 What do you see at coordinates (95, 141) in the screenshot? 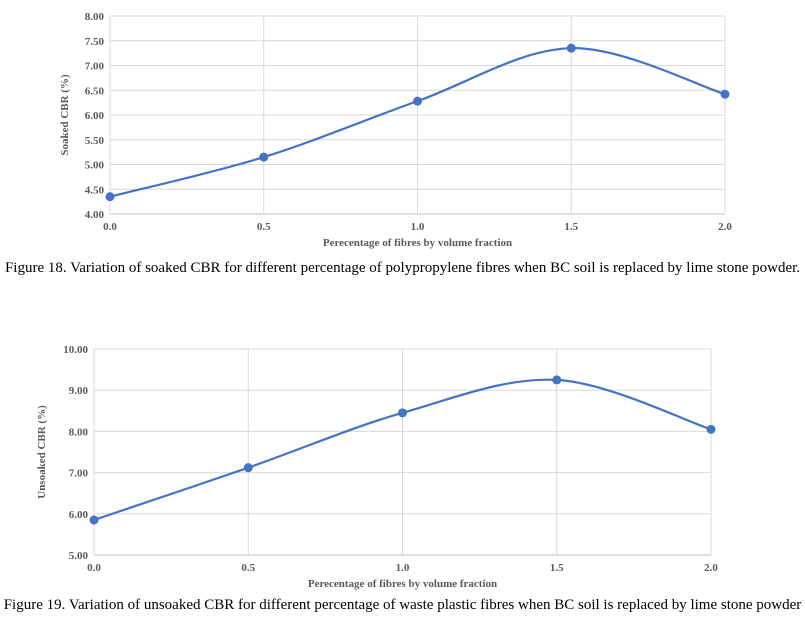
I see `y-tick-label: 5.50` at bounding box center [95, 141].